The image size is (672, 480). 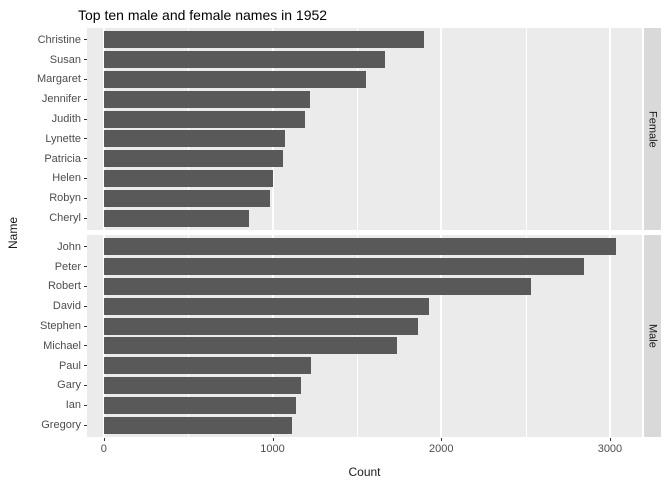 What do you see at coordinates (317, 286) in the screenshot?
I see `bar-robert` at bounding box center [317, 286].